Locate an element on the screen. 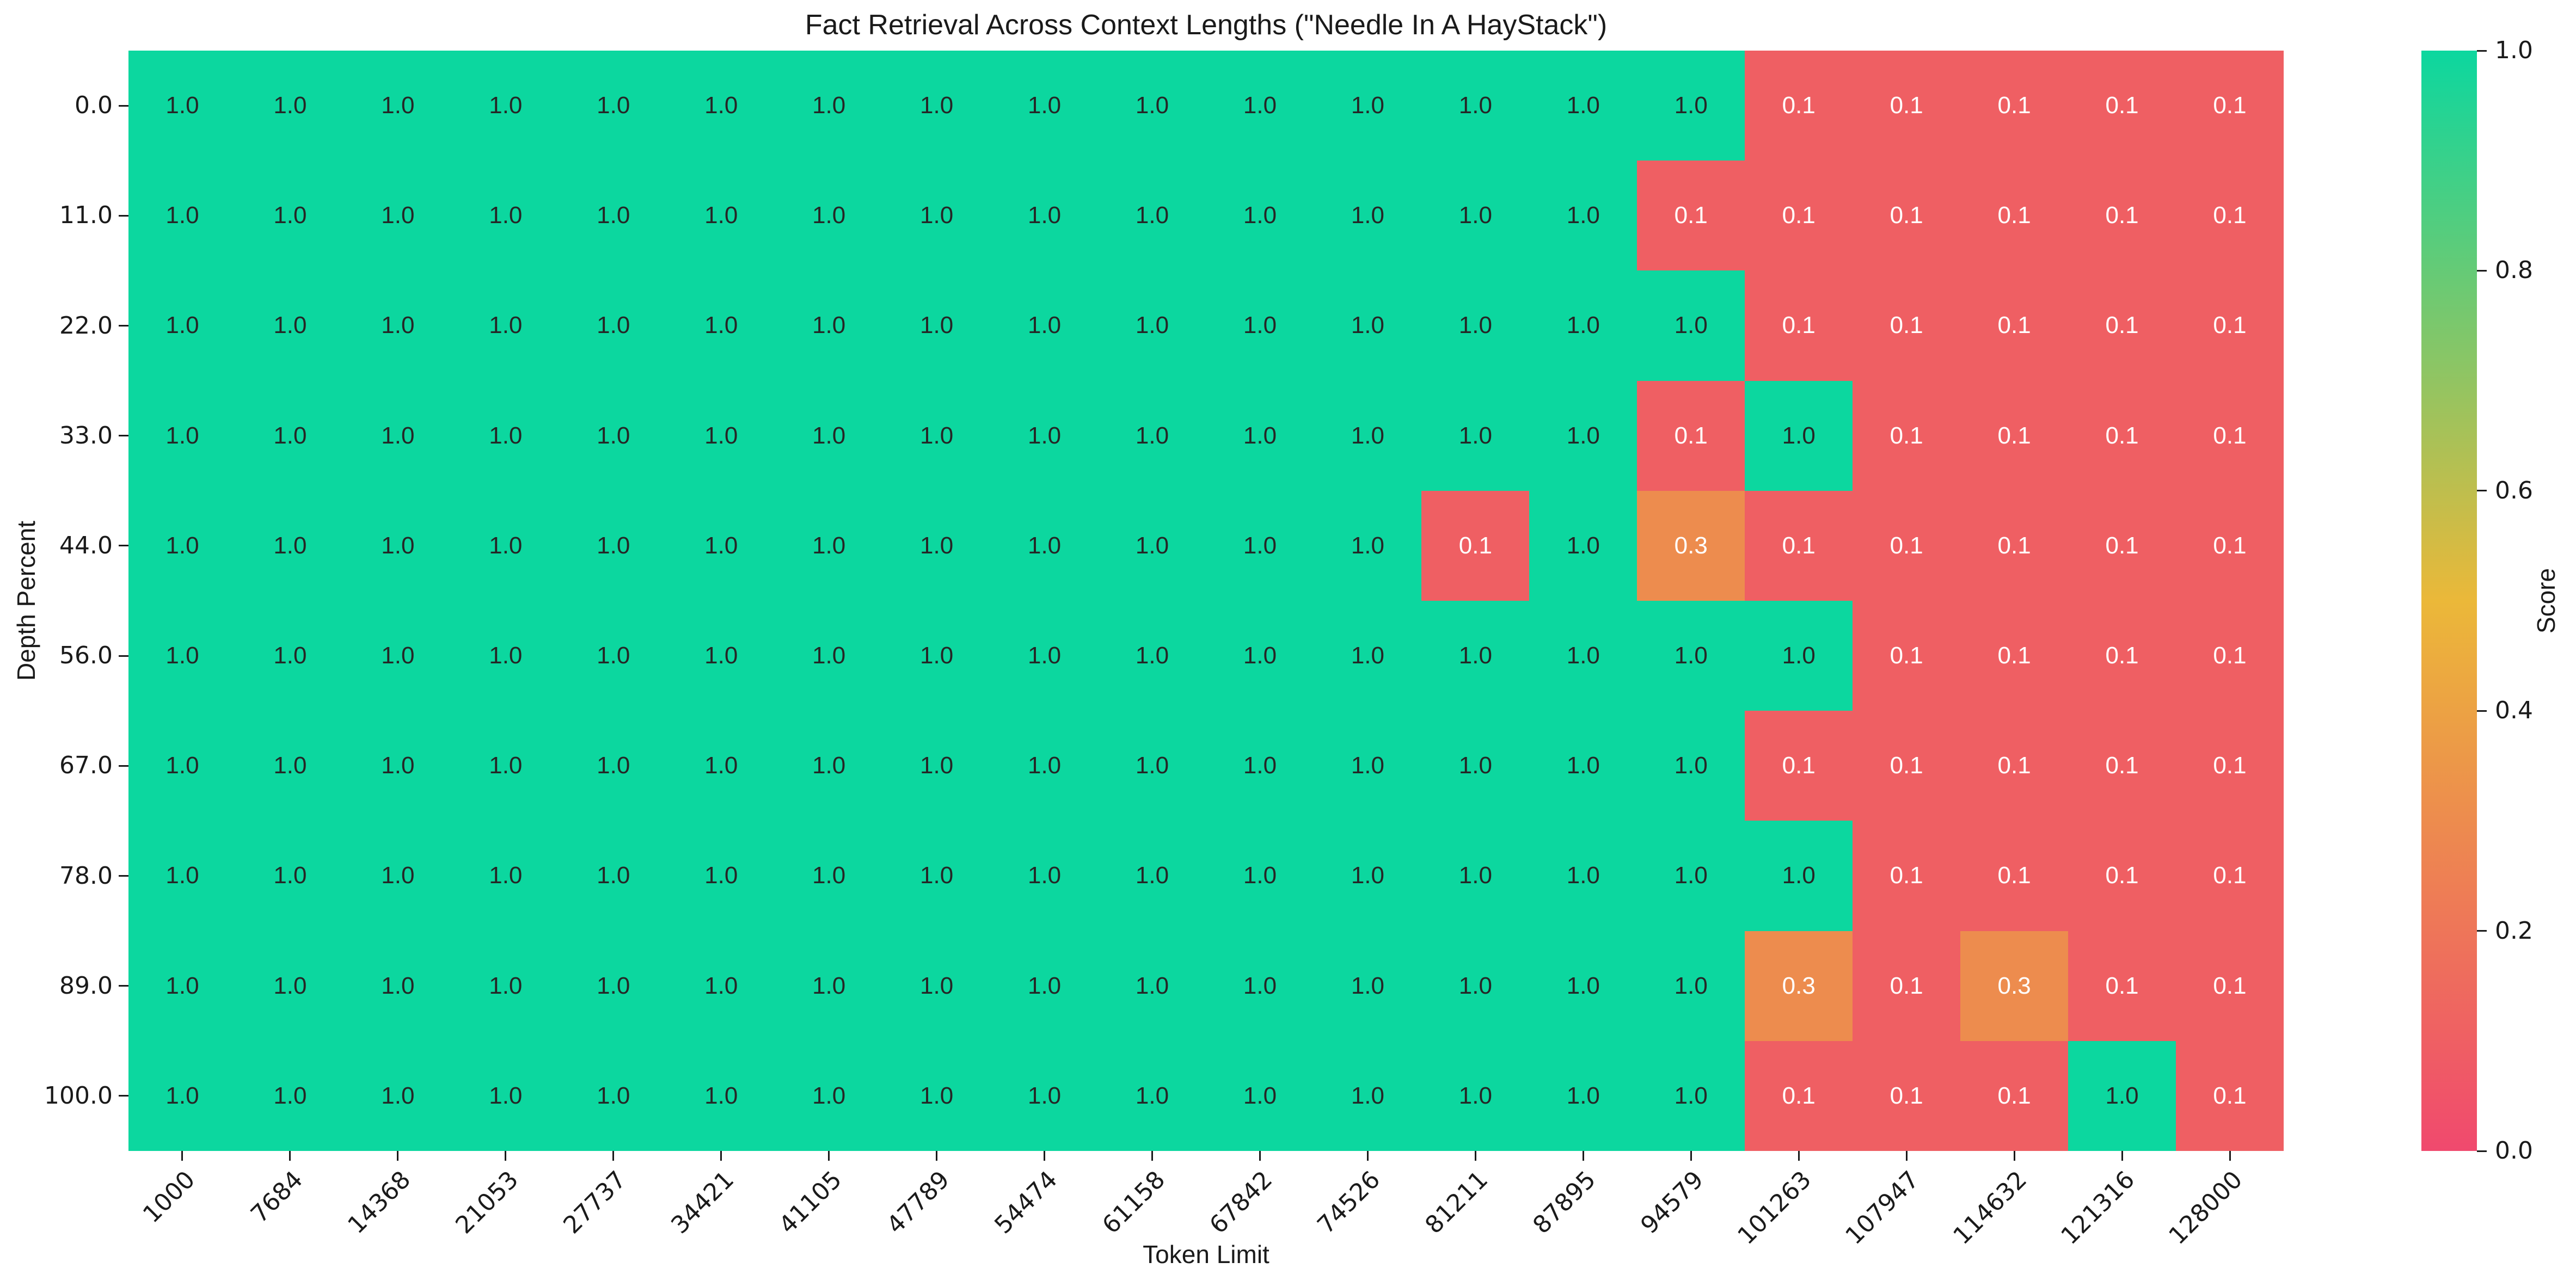 Image resolution: width=2576 pixels, height=1287 pixels. x-tick-label: 47789 is located at coordinates (918, 1203).